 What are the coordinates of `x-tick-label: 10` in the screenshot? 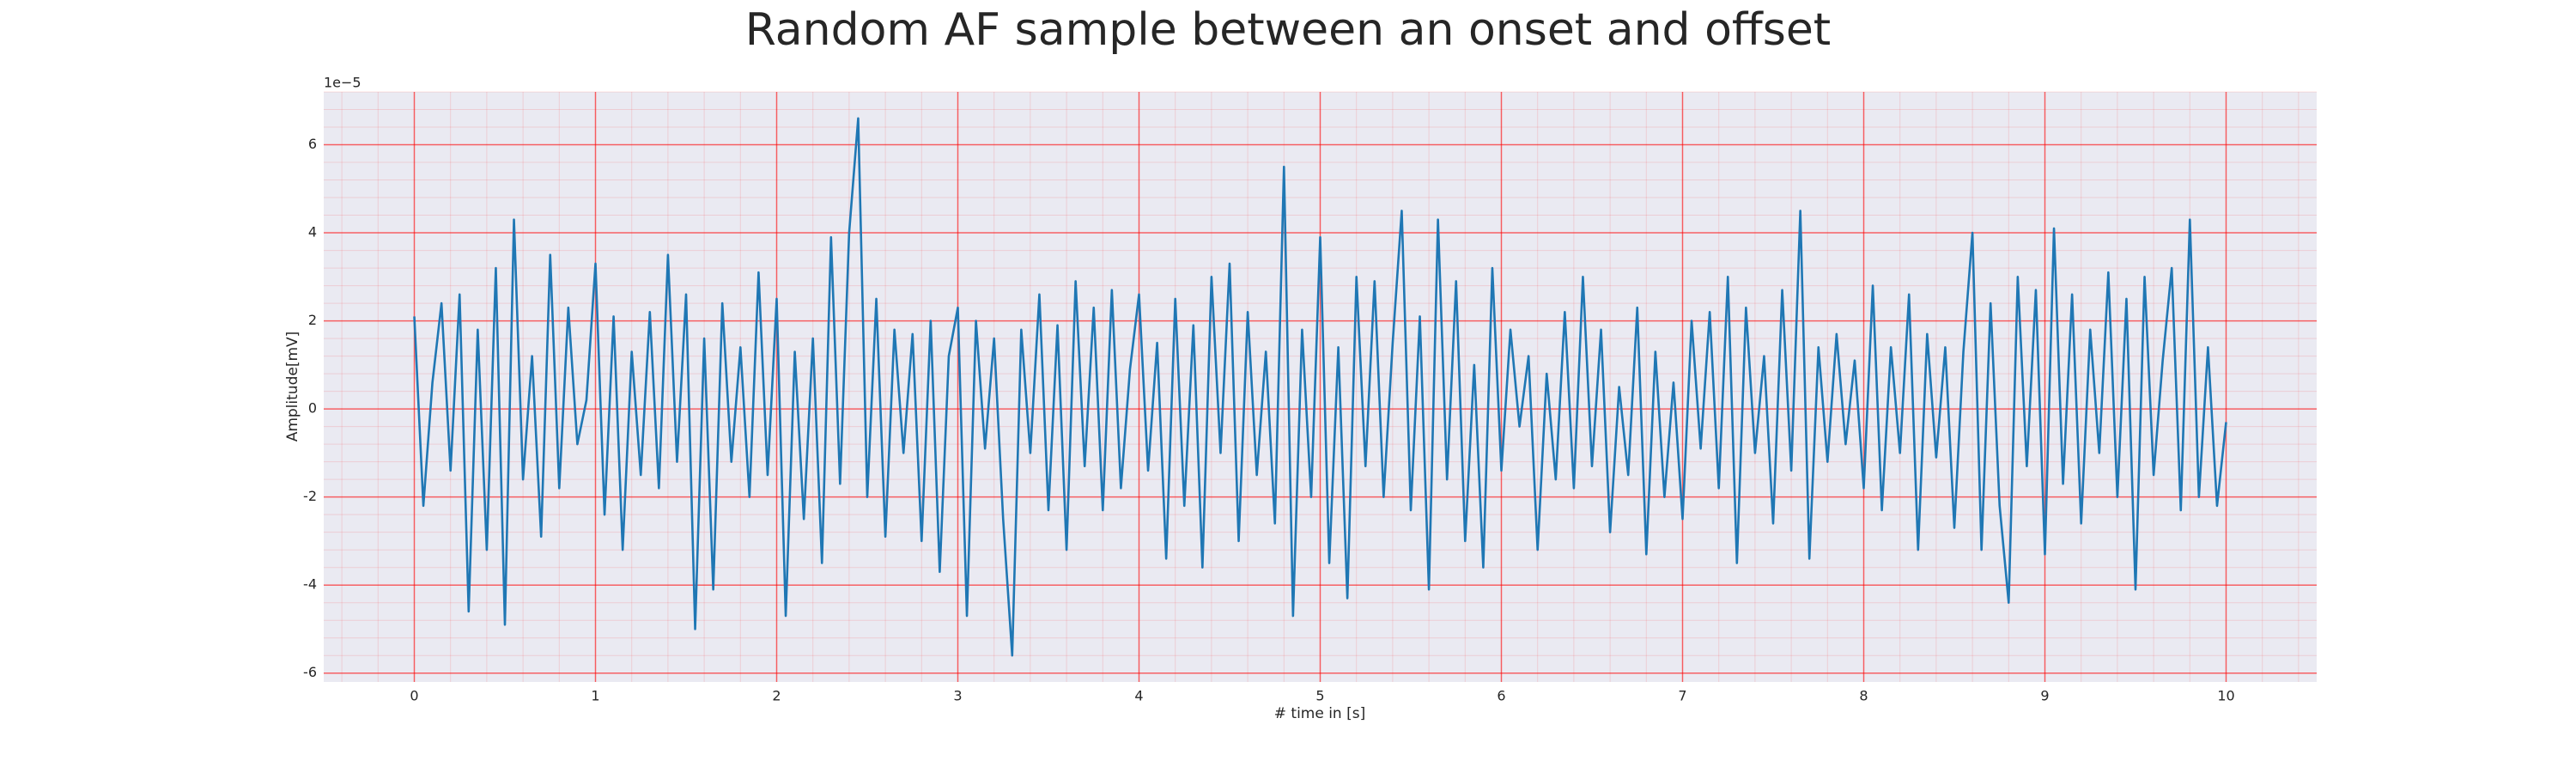 It's located at (2225, 696).